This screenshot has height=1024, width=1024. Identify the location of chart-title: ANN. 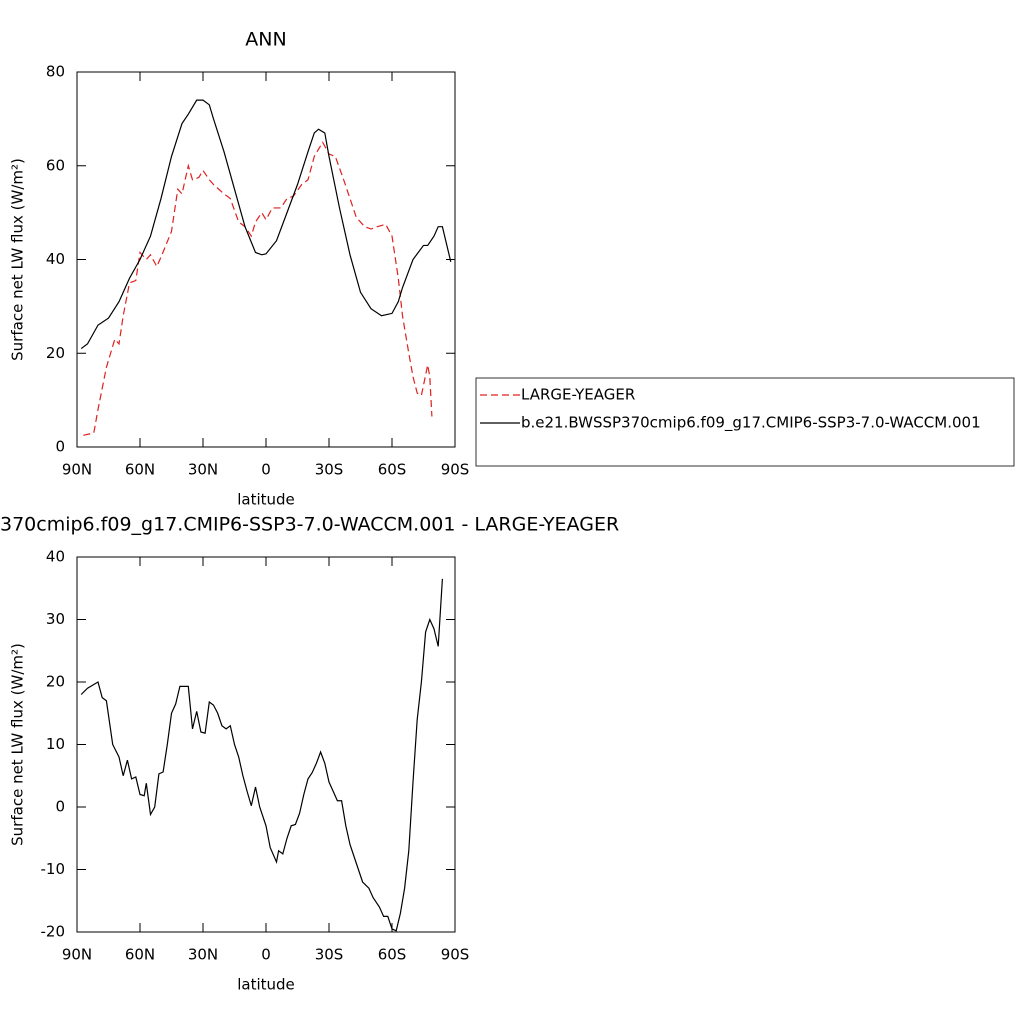
(265, 40).